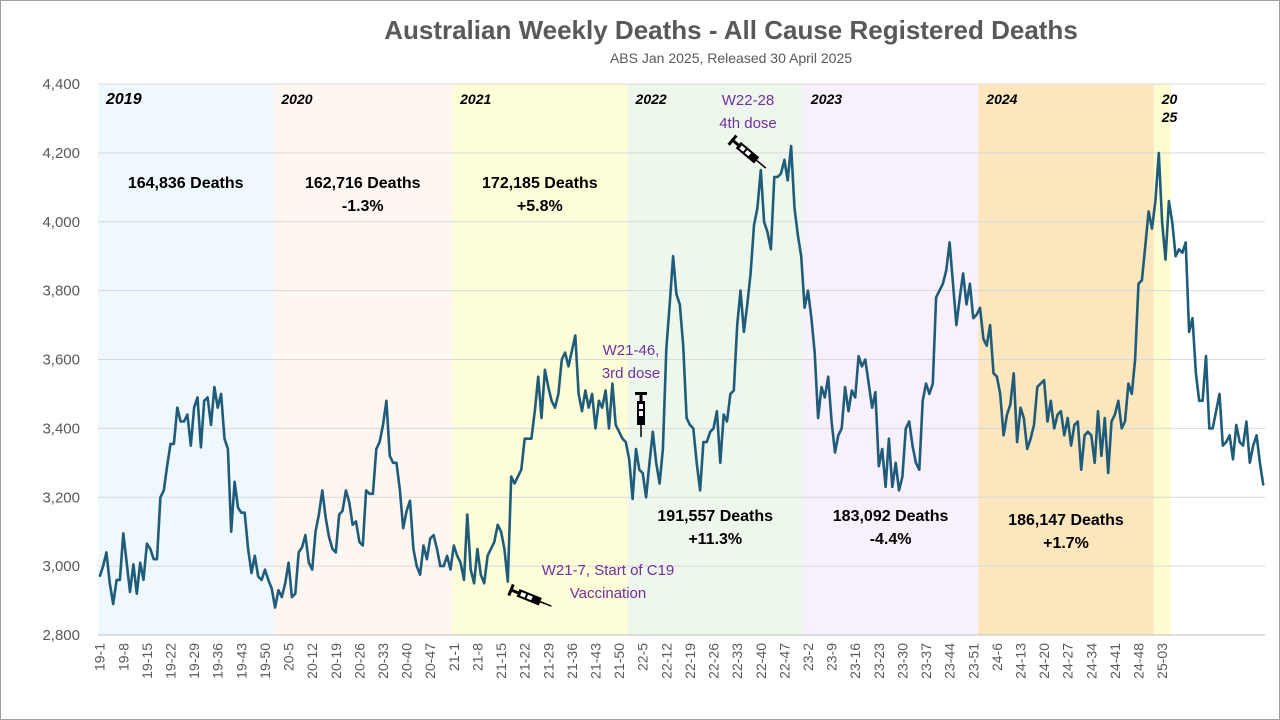  I want to click on syringe-icon, so click(529, 595).